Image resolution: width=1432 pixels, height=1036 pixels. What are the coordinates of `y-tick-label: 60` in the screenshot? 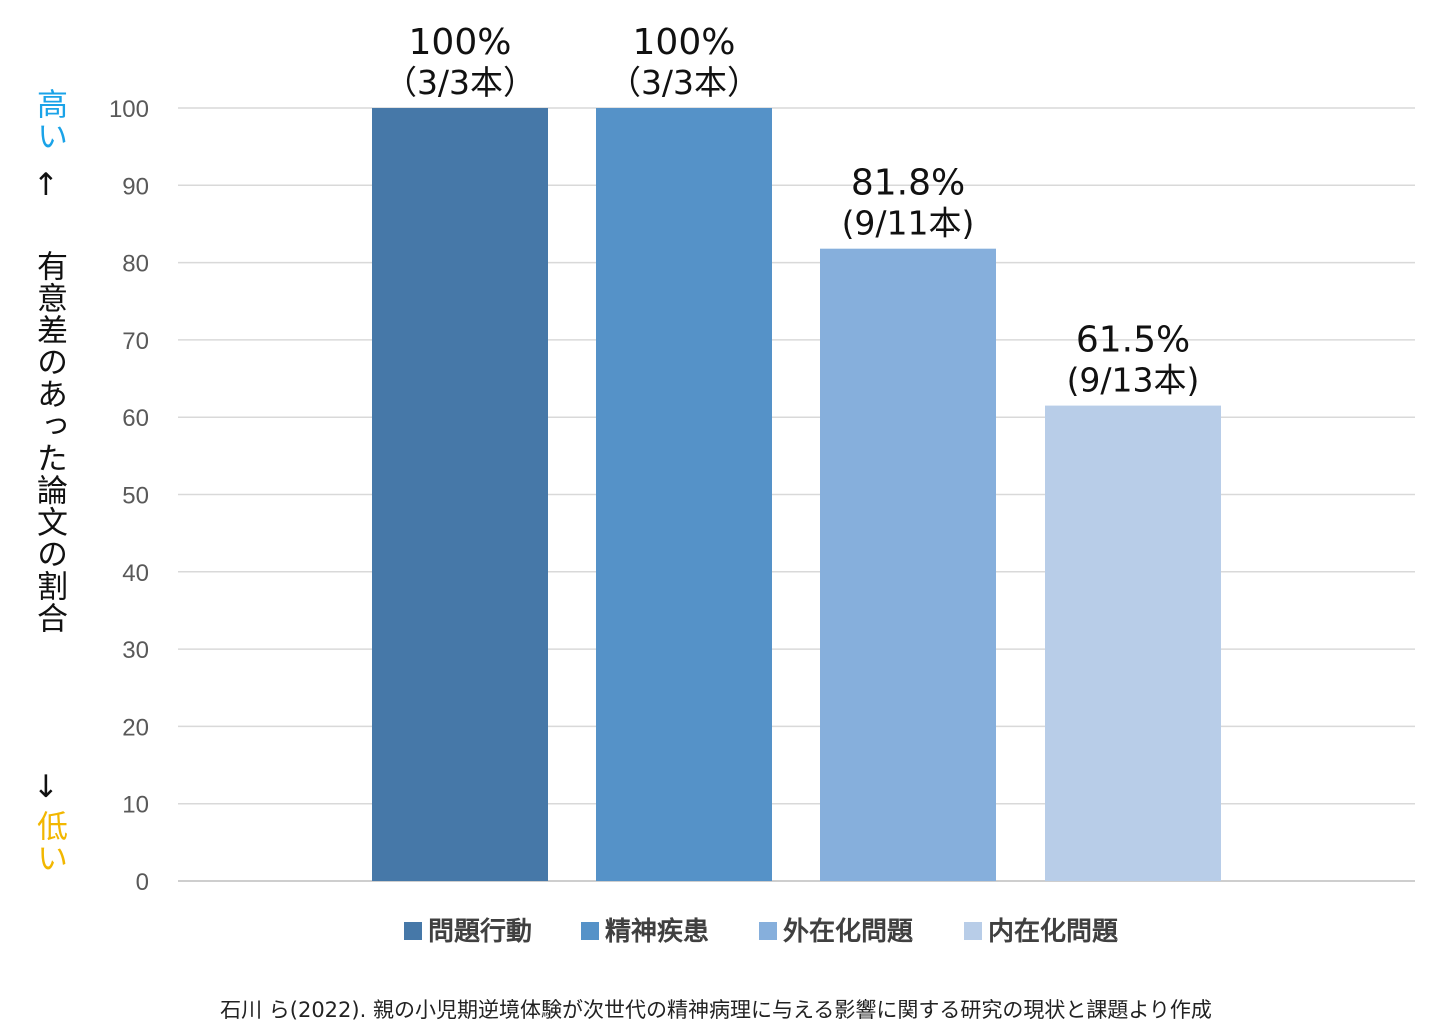 It's located at (135, 418).